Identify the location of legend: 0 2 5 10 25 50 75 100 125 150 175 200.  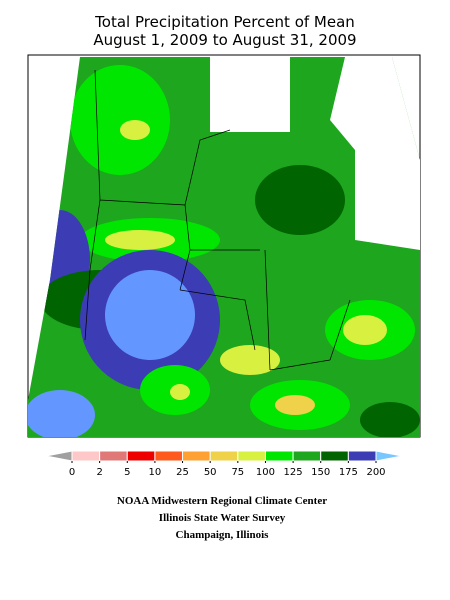
(224, 464).